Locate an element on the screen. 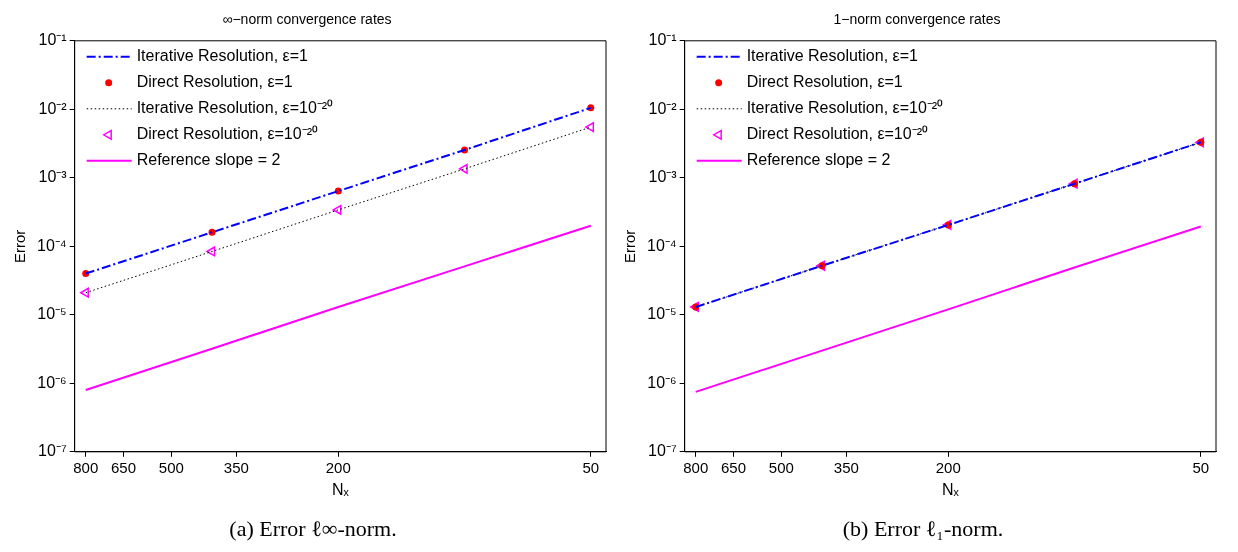 This screenshot has height=552, width=1238. chart-title: ∞−norm convergence rates is located at coordinates (307, 19).